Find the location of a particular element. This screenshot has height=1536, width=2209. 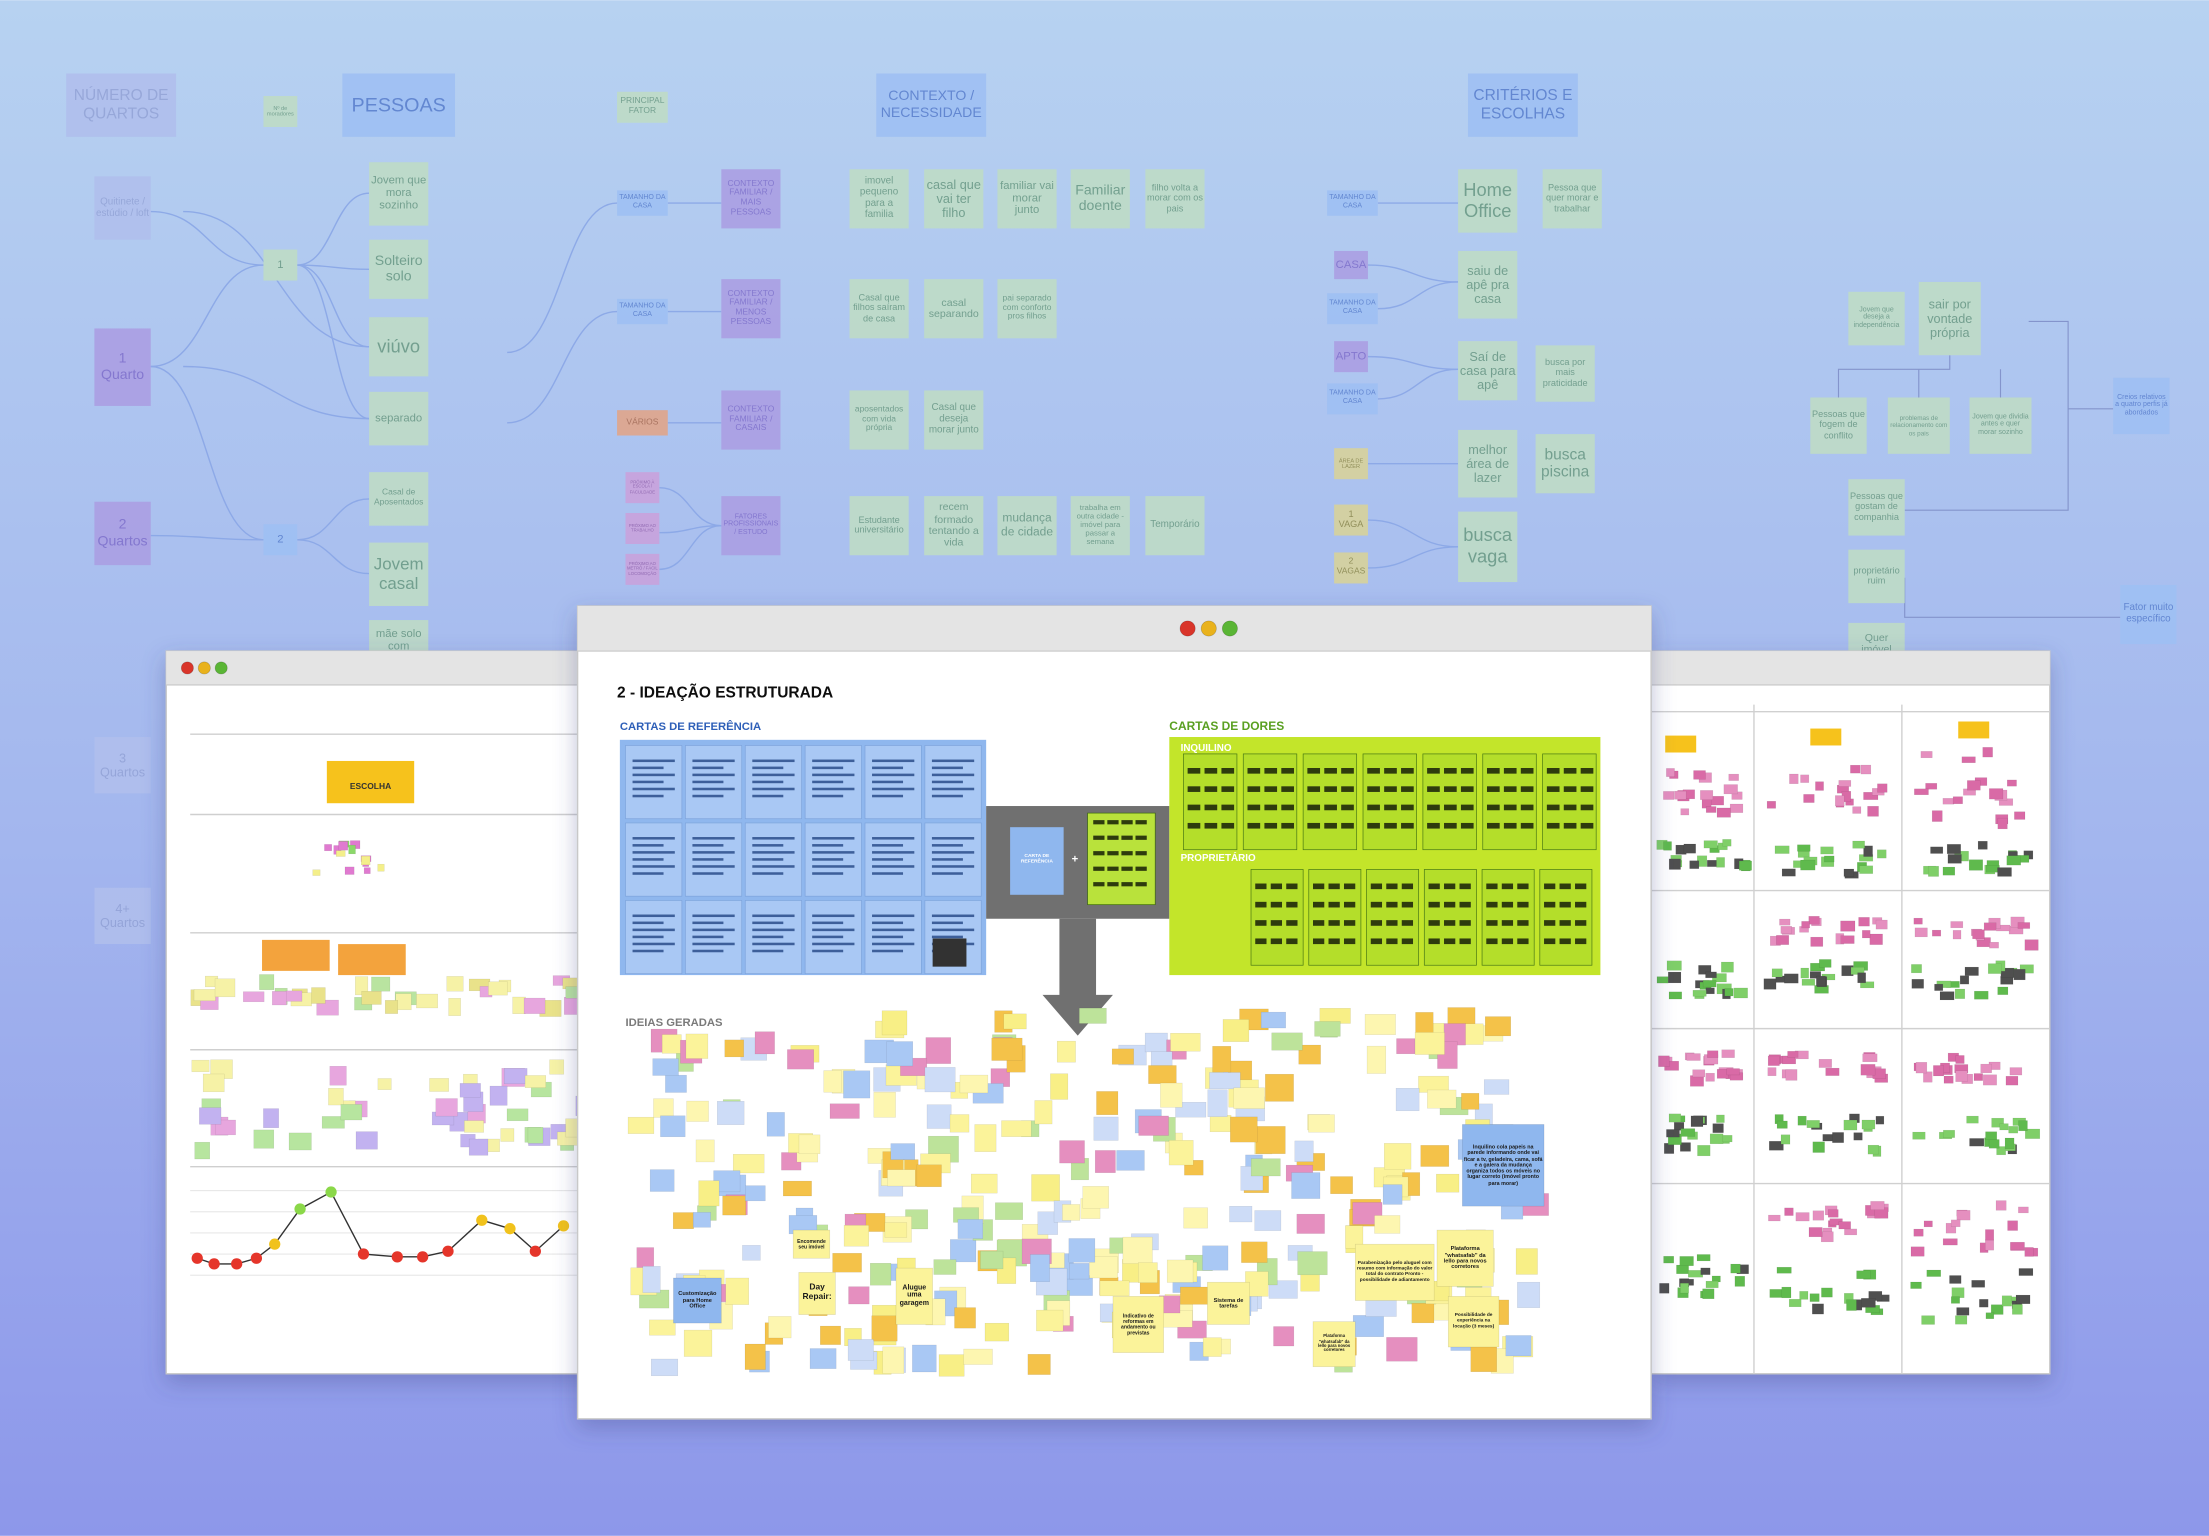

text: 2 is located at coordinates (280, 538).